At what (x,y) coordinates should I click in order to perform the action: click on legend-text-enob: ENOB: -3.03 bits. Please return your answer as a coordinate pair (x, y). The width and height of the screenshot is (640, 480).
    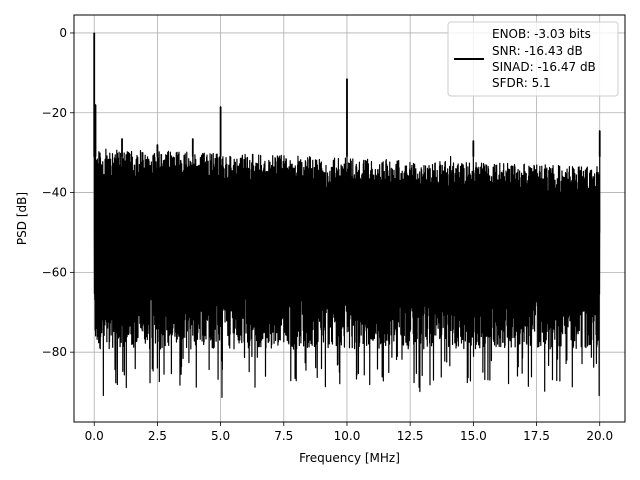
    Looking at the image, I should click on (541, 34).